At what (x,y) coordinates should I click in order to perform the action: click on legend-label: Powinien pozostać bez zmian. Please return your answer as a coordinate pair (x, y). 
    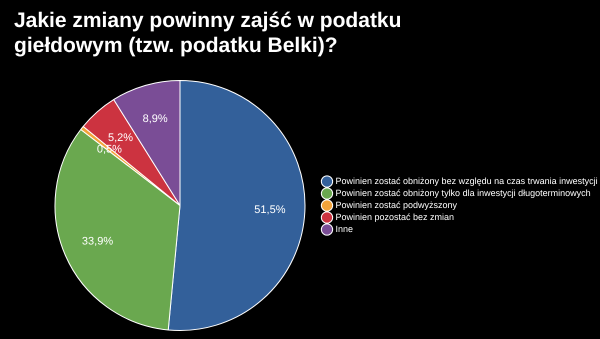
    Looking at the image, I should click on (395, 217).